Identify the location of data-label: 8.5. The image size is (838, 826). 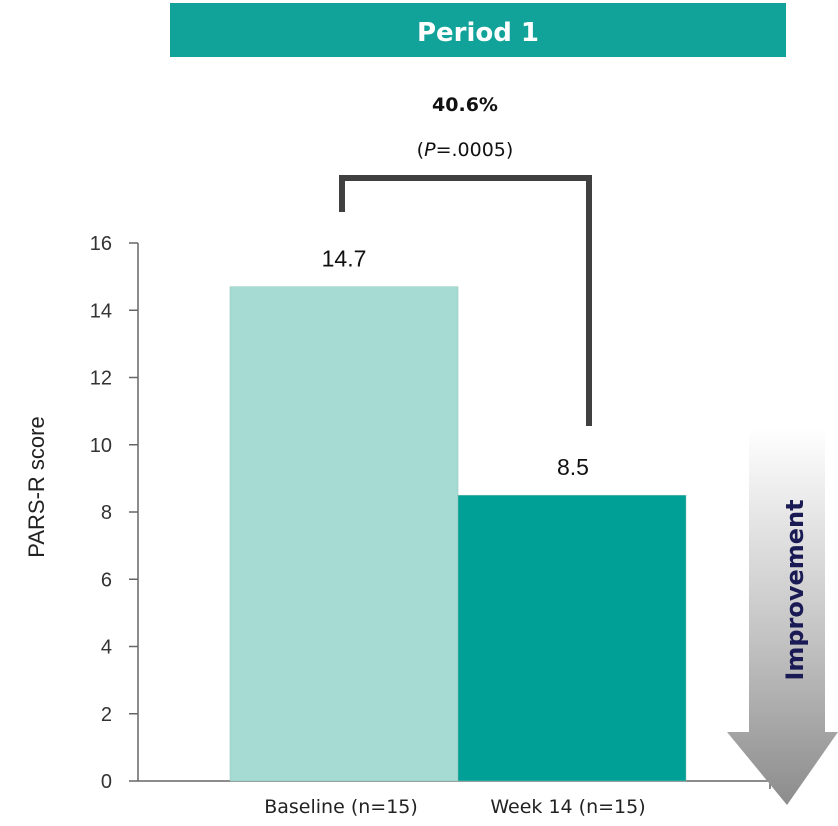
(573, 467).